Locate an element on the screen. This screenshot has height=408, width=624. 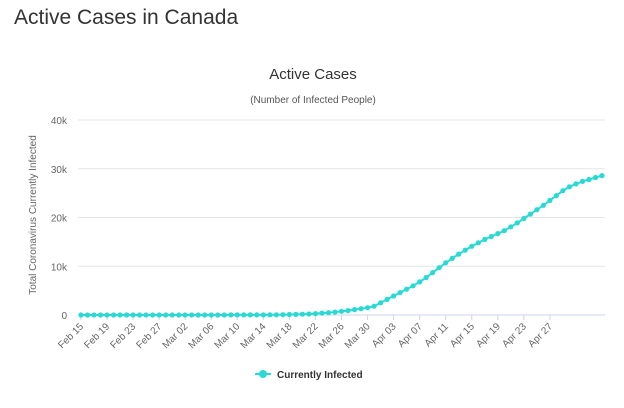
x-tick-label: Mar 18 is located at coordinates (280, 336).